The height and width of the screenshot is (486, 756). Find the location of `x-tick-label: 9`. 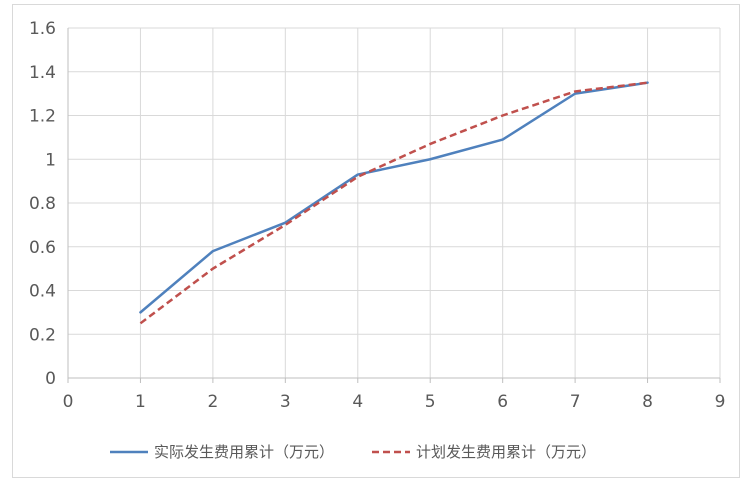

x-tick-label: 9 is located at coordinates (720, 402).